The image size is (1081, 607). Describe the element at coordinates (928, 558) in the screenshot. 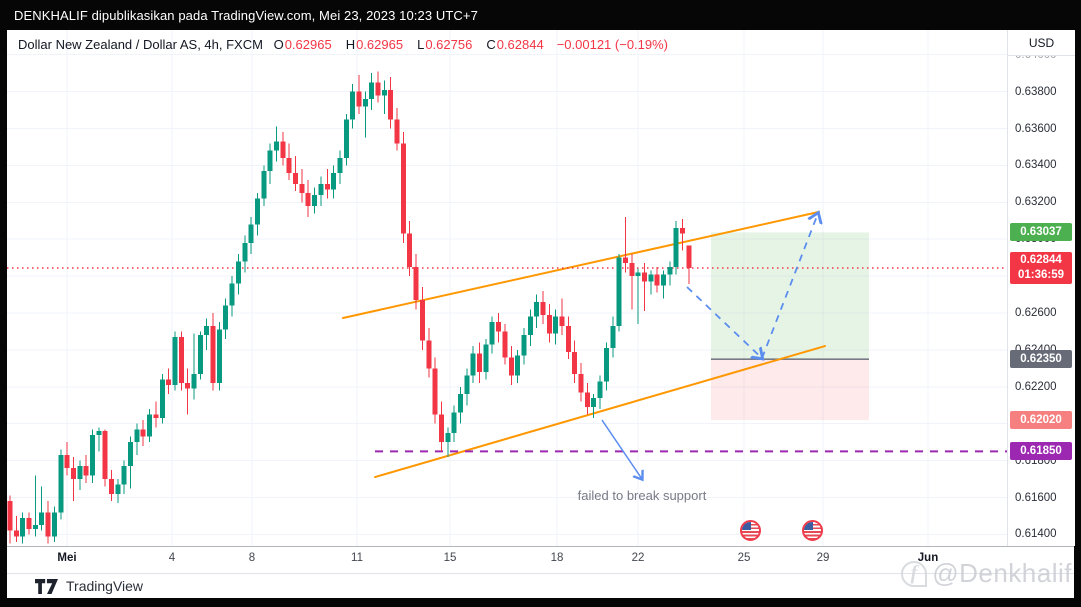

I see `time-tick-label: Jun` at that location.